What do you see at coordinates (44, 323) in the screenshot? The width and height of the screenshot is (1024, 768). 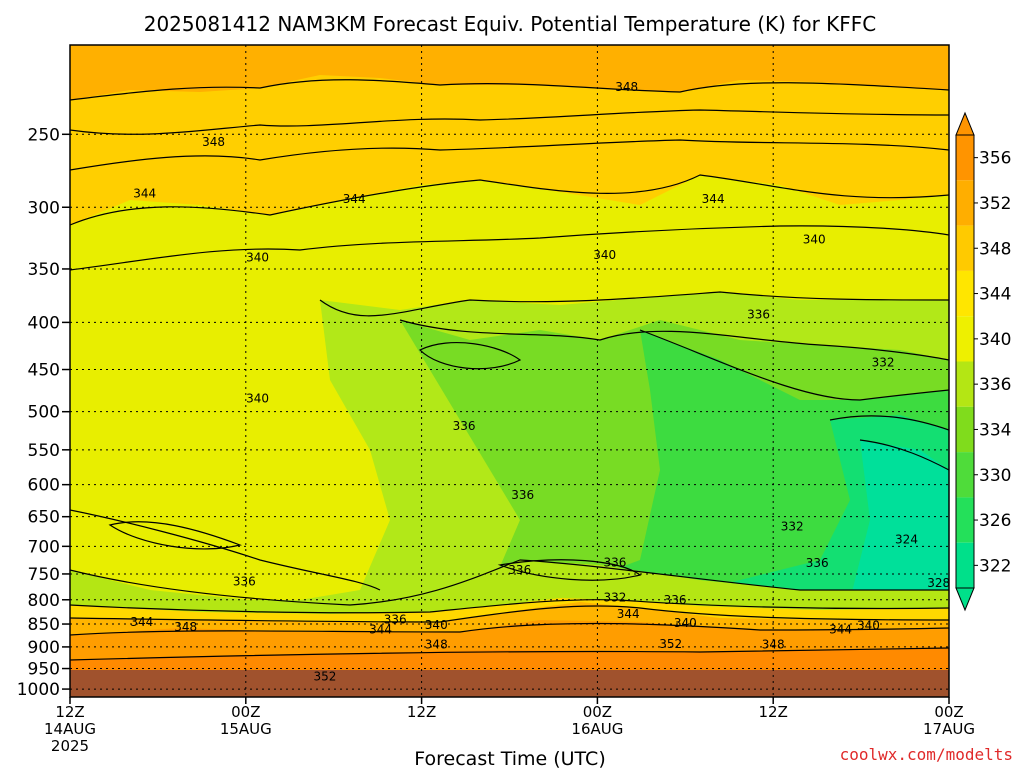 I see `y-tick-label: 400` at bounding box center [44, 323].